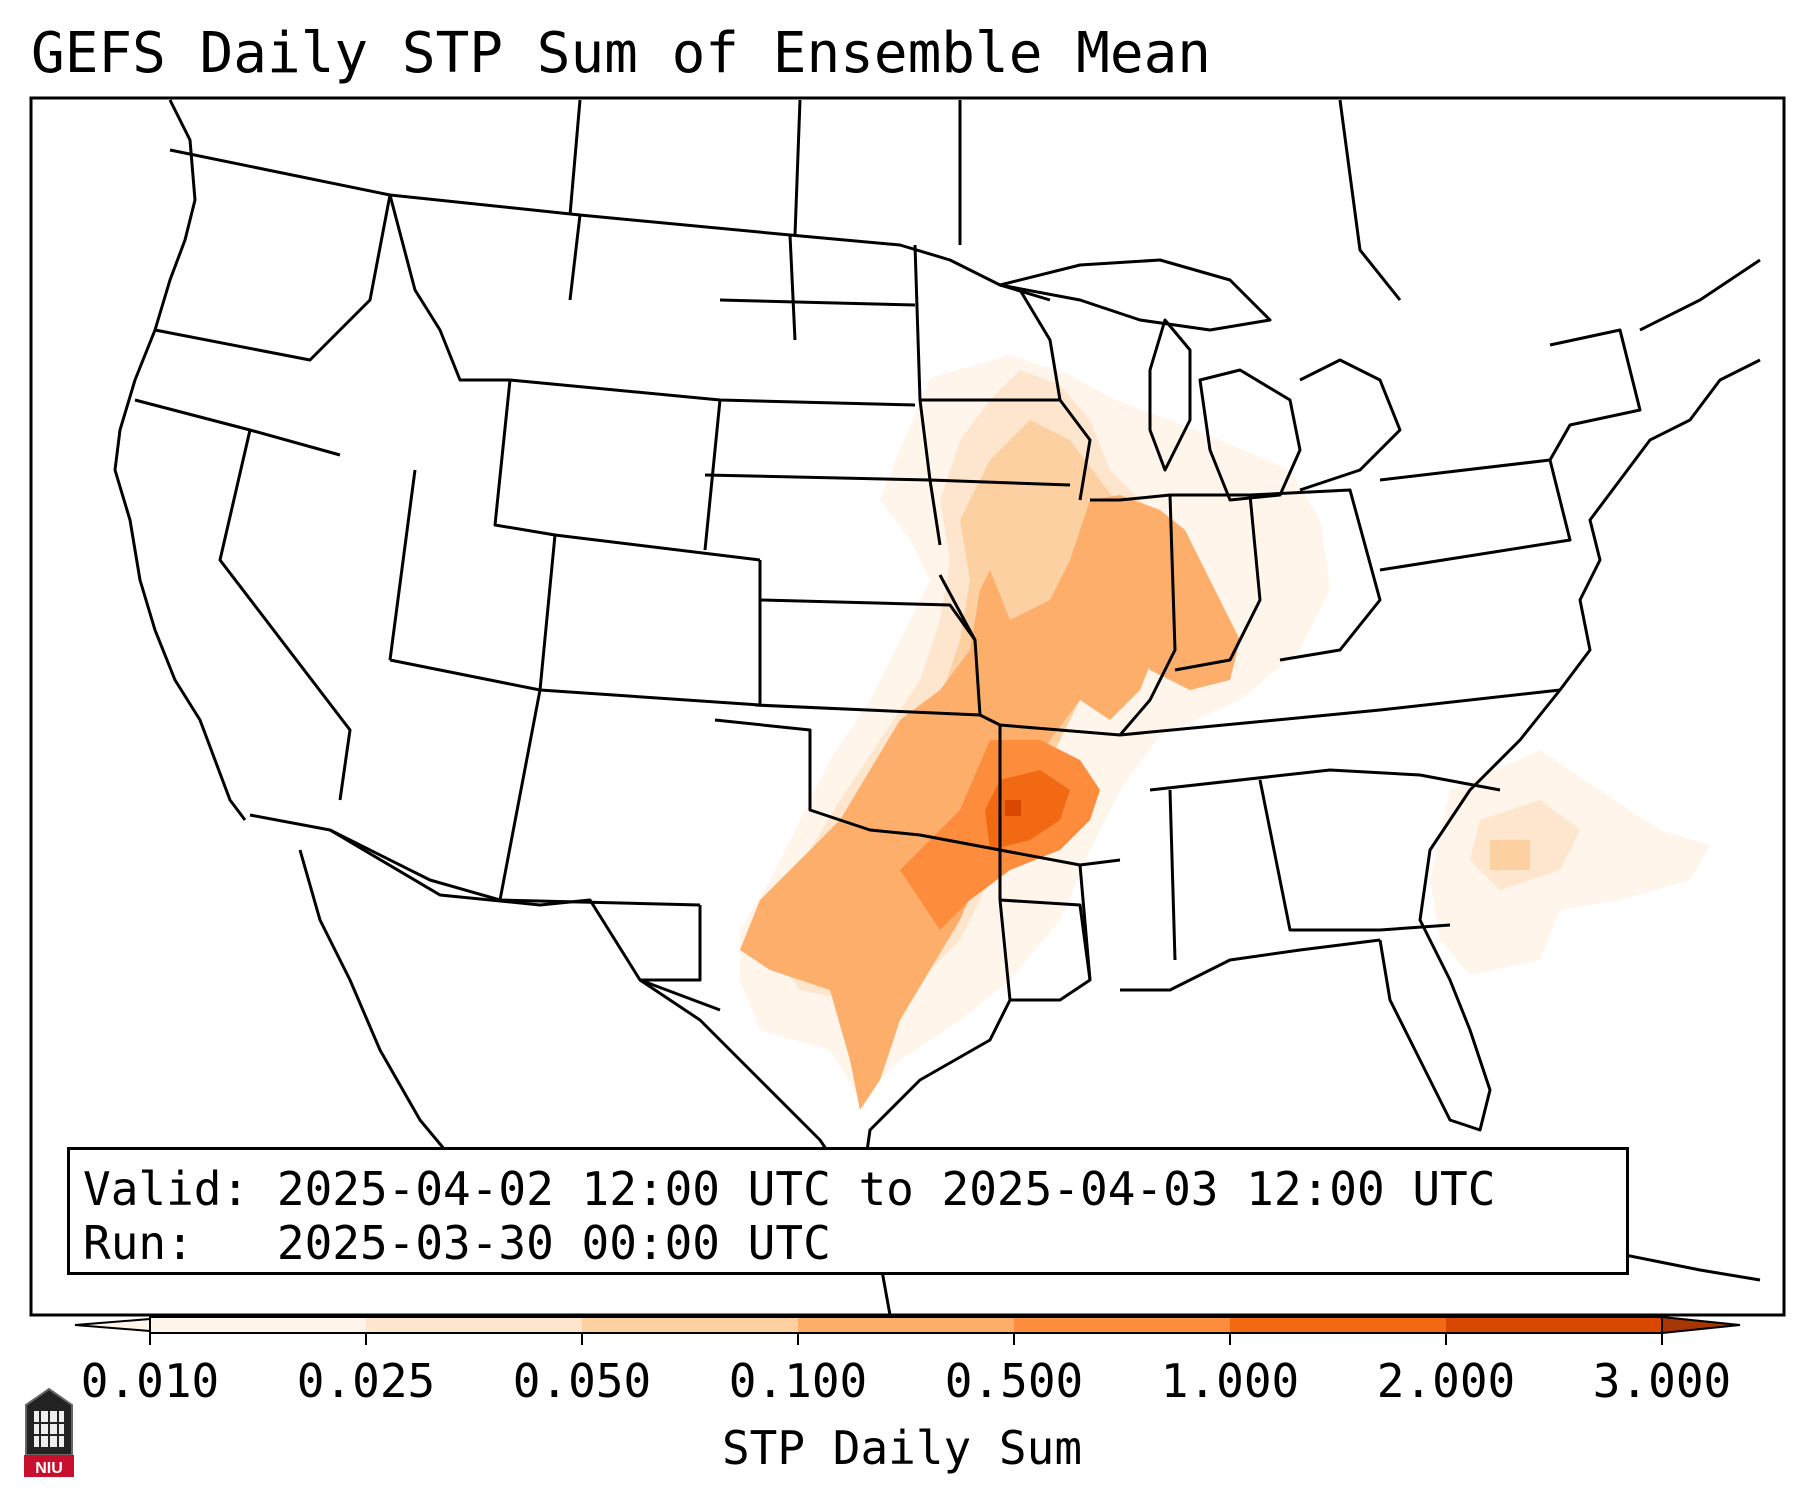 The width and height of the screenshot is (1803, 1500). I want to click on michigan-lp, so click(1250, 435).